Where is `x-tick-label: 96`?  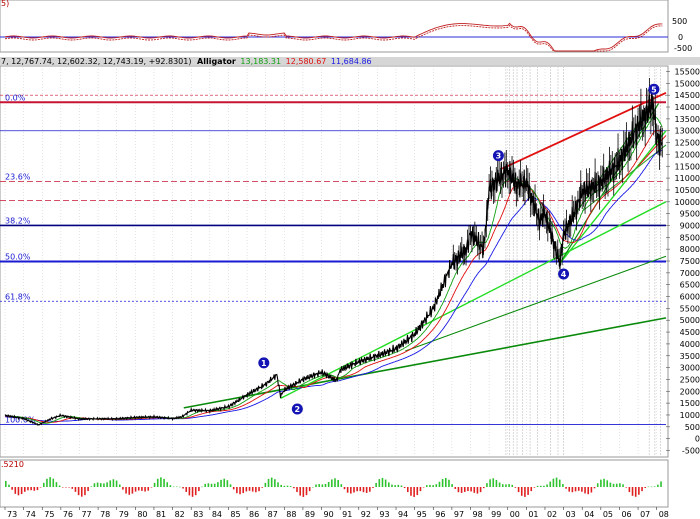
x-tick-label: 96 is located at coordinates (440, 514).